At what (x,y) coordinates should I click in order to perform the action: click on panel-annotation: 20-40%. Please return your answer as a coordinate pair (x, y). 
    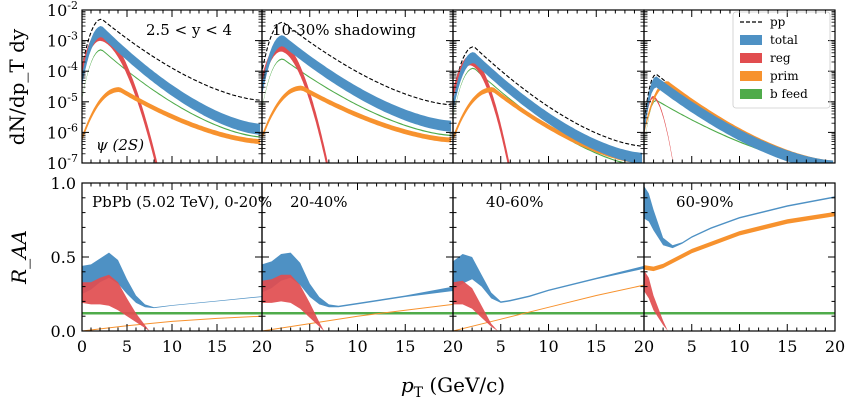
    Looking at the image, I should click on (319, 202).